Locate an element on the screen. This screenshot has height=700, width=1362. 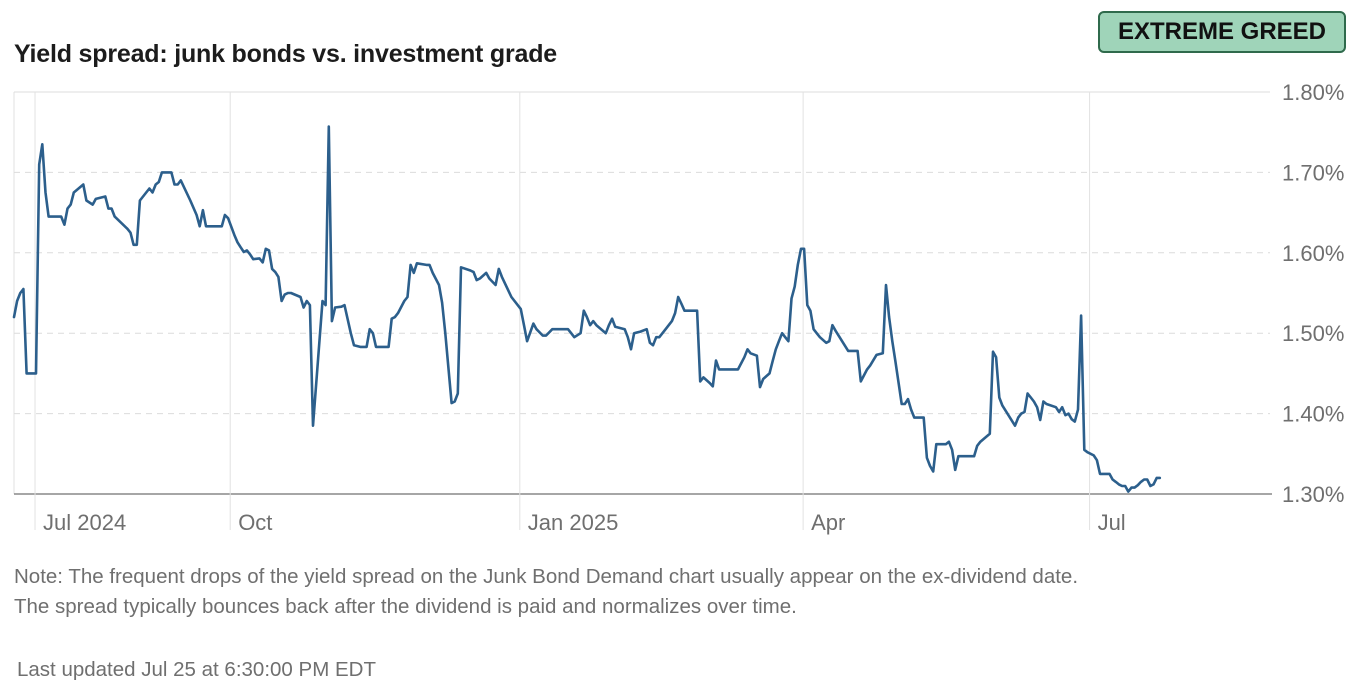
y-tick-label: 1.40% is located at coordinates (1313, 414).